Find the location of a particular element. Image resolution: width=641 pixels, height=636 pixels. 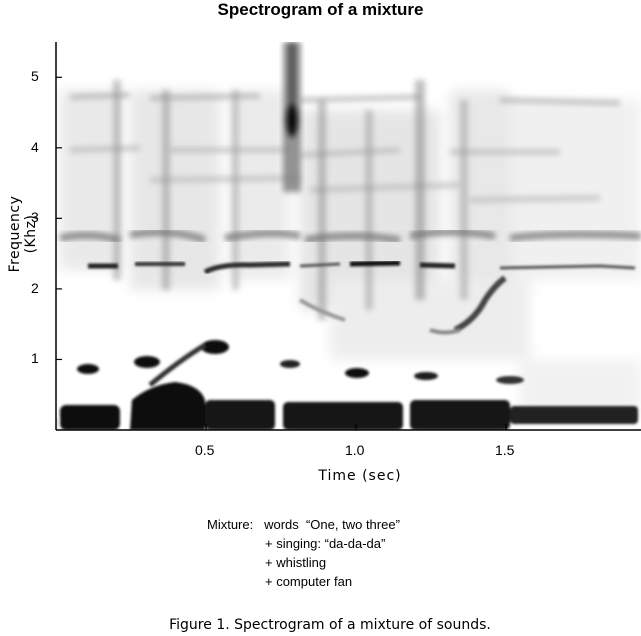

y-tick-label: 4 is located at coordinates (35, 146).